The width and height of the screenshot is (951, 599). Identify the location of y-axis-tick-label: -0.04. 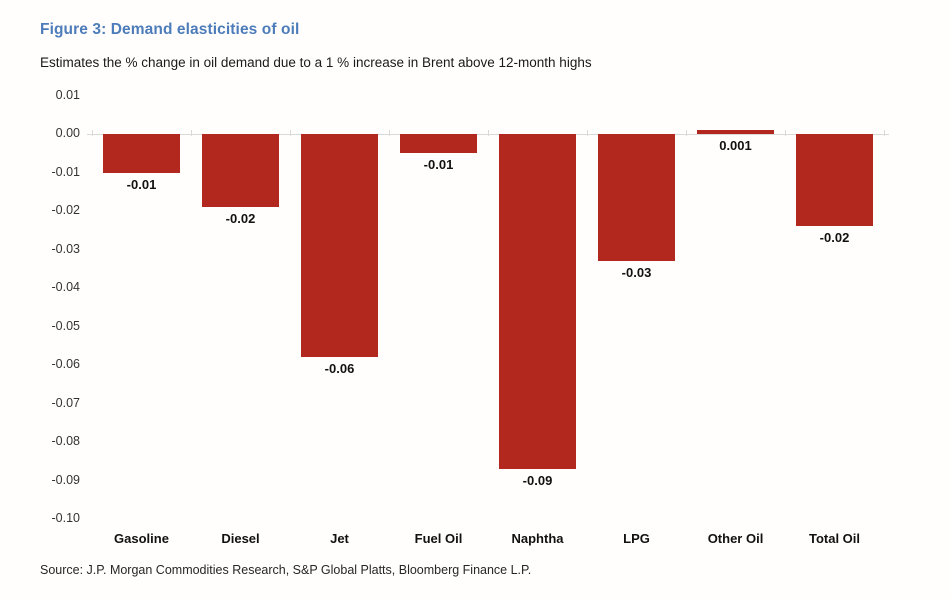
(66, 287).